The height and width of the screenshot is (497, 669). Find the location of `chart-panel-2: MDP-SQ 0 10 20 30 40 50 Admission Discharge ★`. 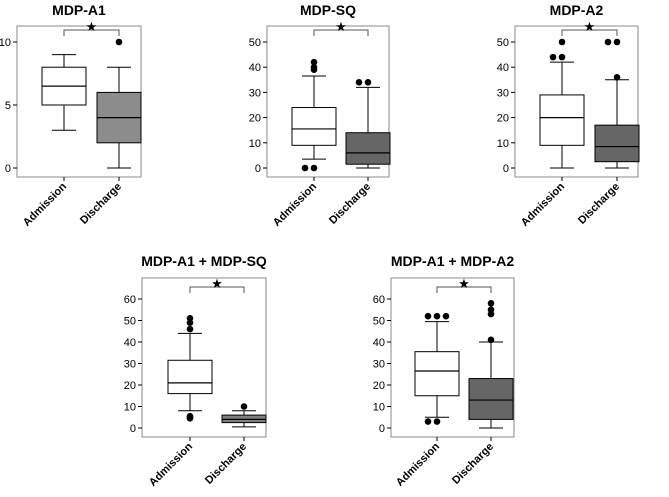

chart-panel-2: MDP-SQ 0 10 20 30 40 50 Admission Discharge ★ is located at coordinates (320, 115).